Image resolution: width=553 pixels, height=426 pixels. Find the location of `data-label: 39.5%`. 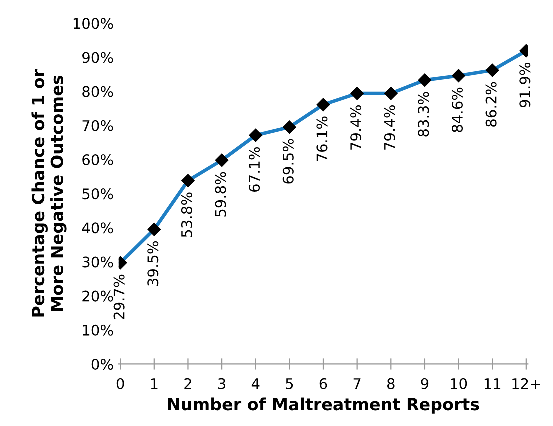

data-label: 39.5% is located at coordinates (153, 264).